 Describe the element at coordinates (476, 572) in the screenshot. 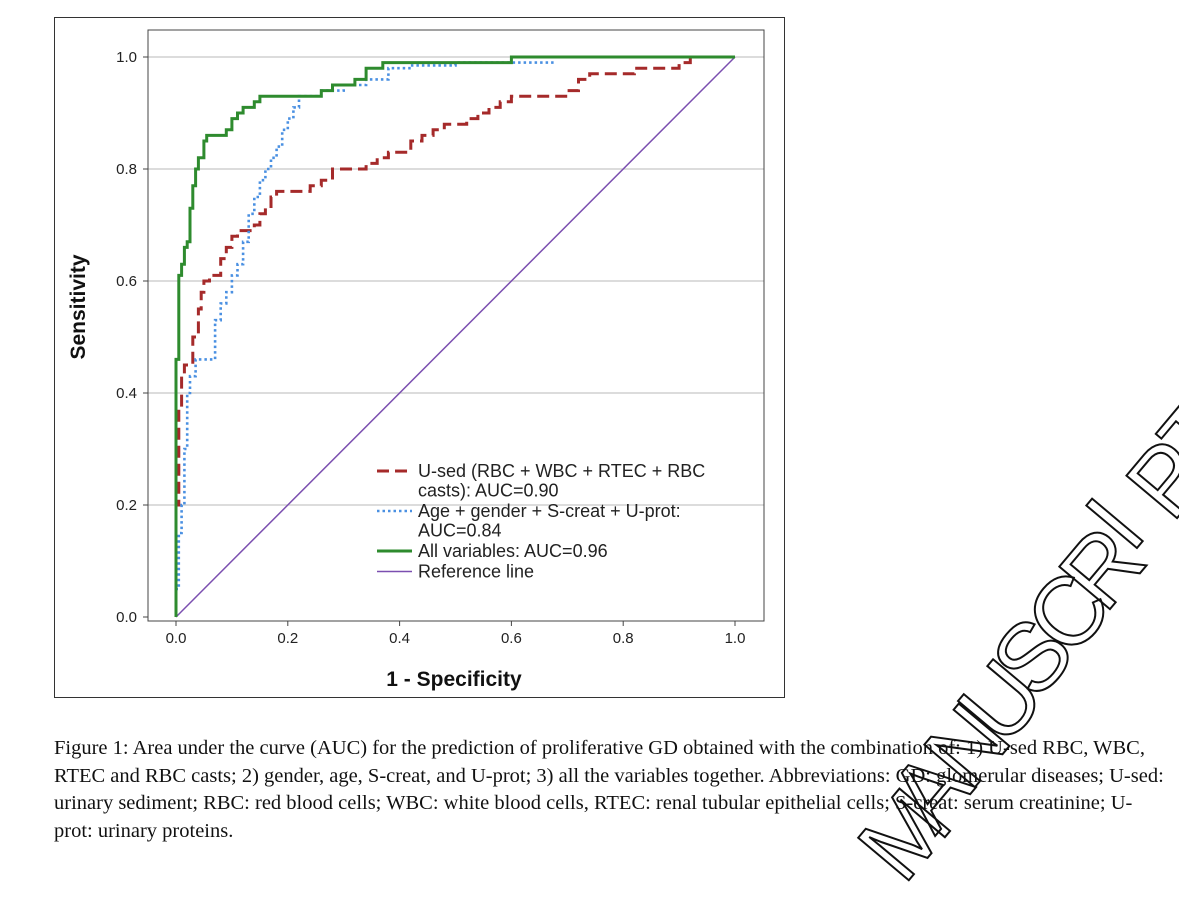

I see `legend-label: Reference line` at that location.